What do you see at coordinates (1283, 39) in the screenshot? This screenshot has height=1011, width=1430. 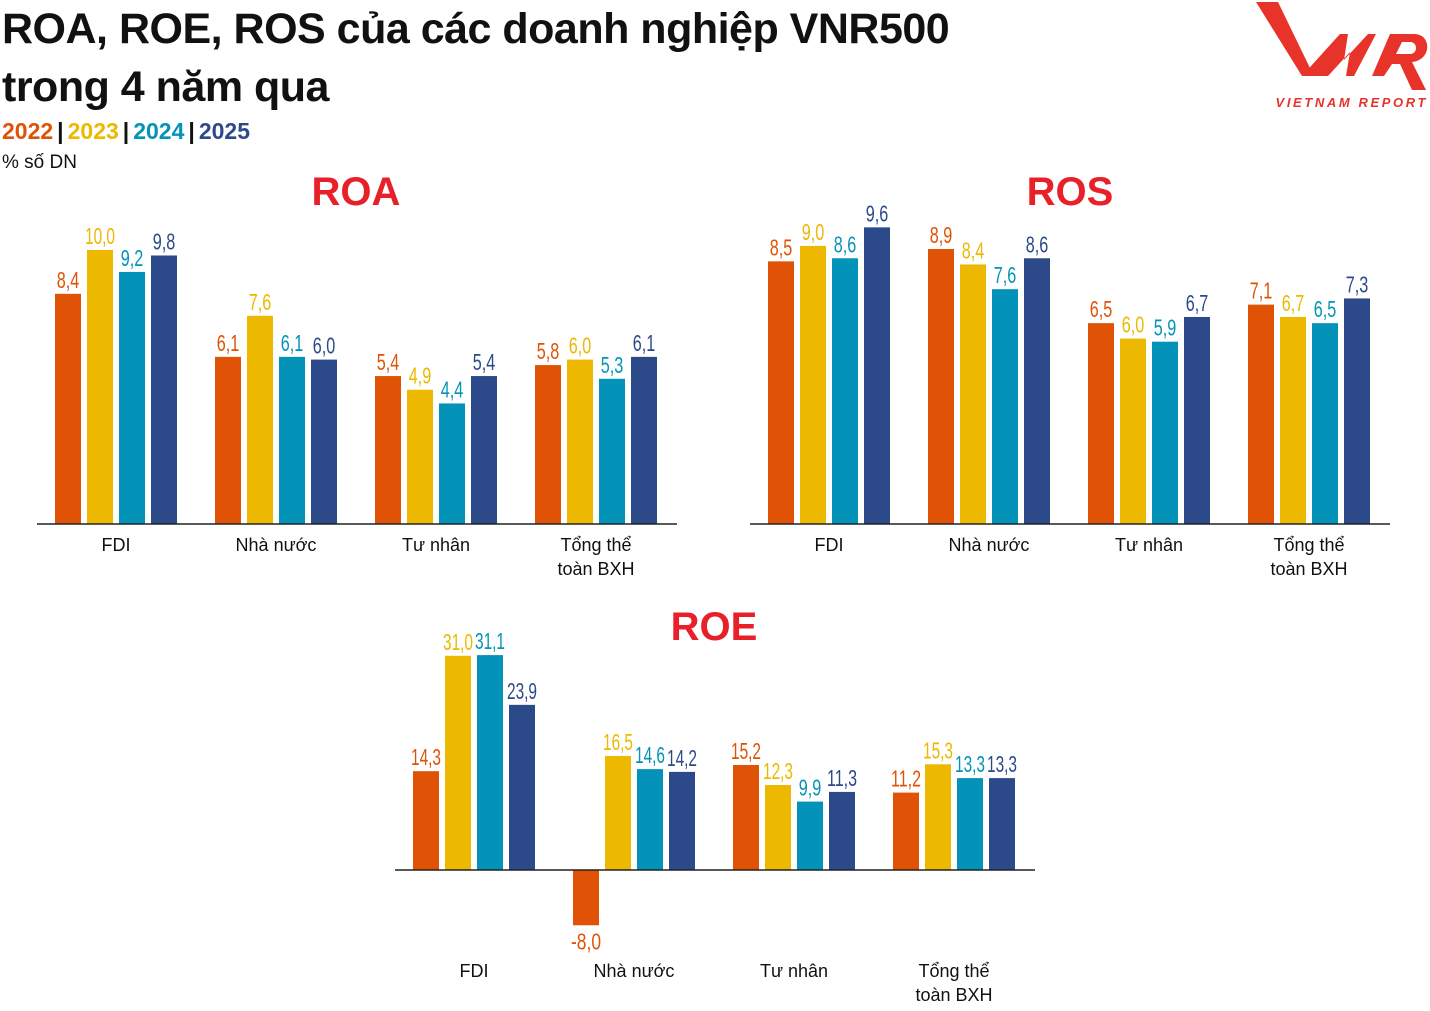 I see `logo-v-stroke` at bounding box center [1283, 39].